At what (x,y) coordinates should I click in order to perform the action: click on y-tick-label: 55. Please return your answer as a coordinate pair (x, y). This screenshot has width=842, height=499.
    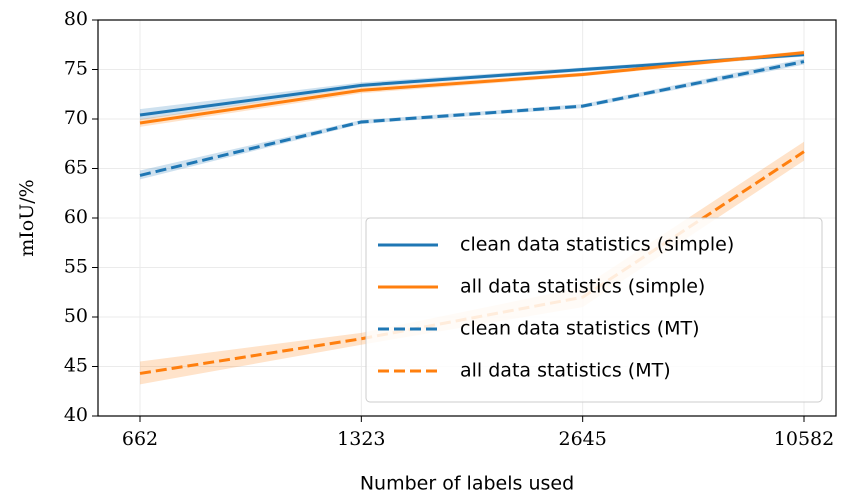
    Looking at the image, I should click on (76, 267).